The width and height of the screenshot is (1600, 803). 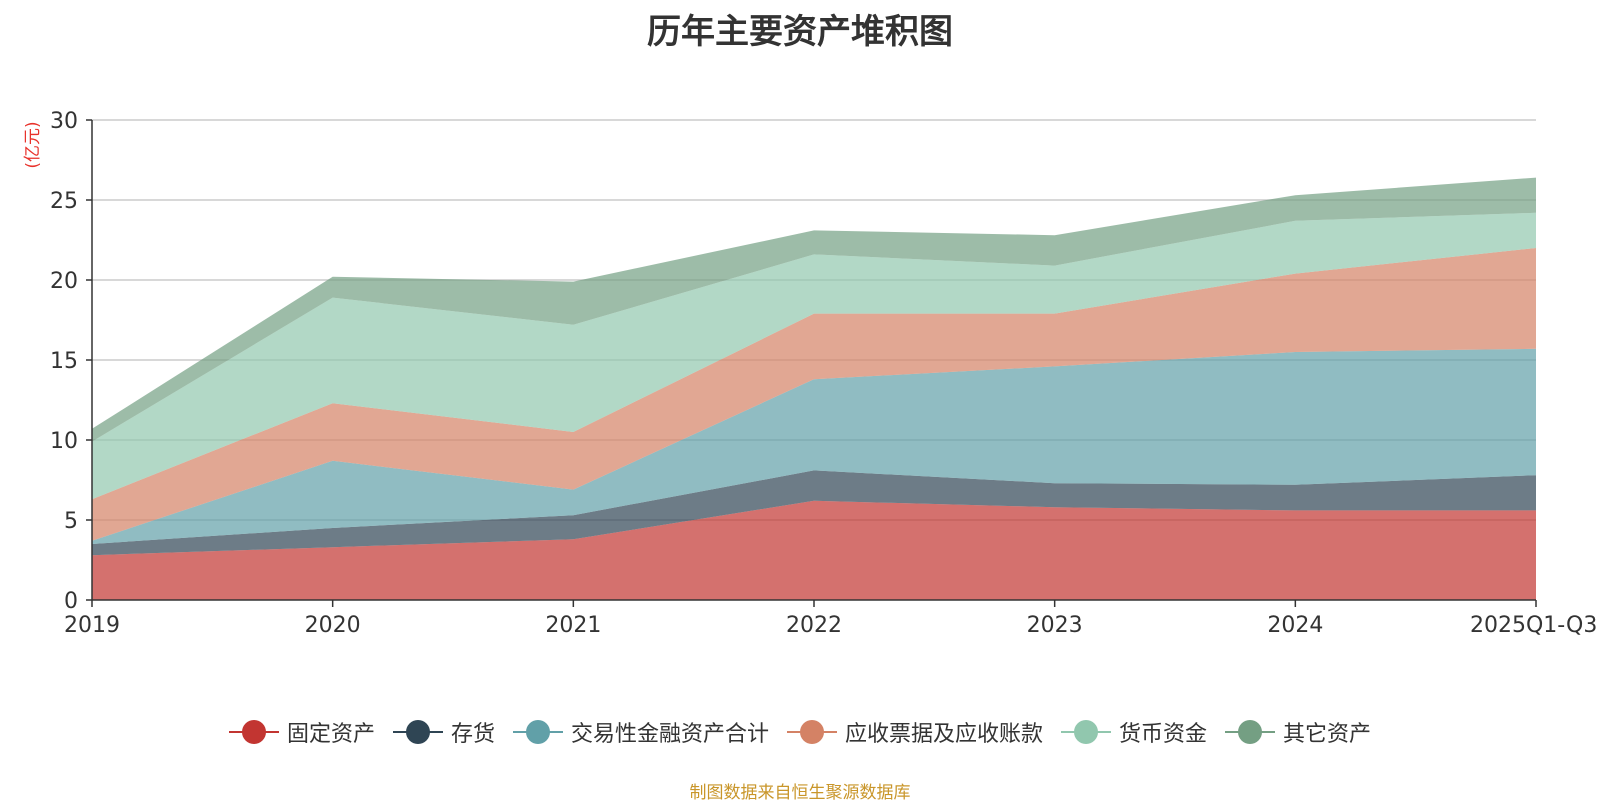 I want to click on x-tick-label: 2022, so click(x=814, y=625).